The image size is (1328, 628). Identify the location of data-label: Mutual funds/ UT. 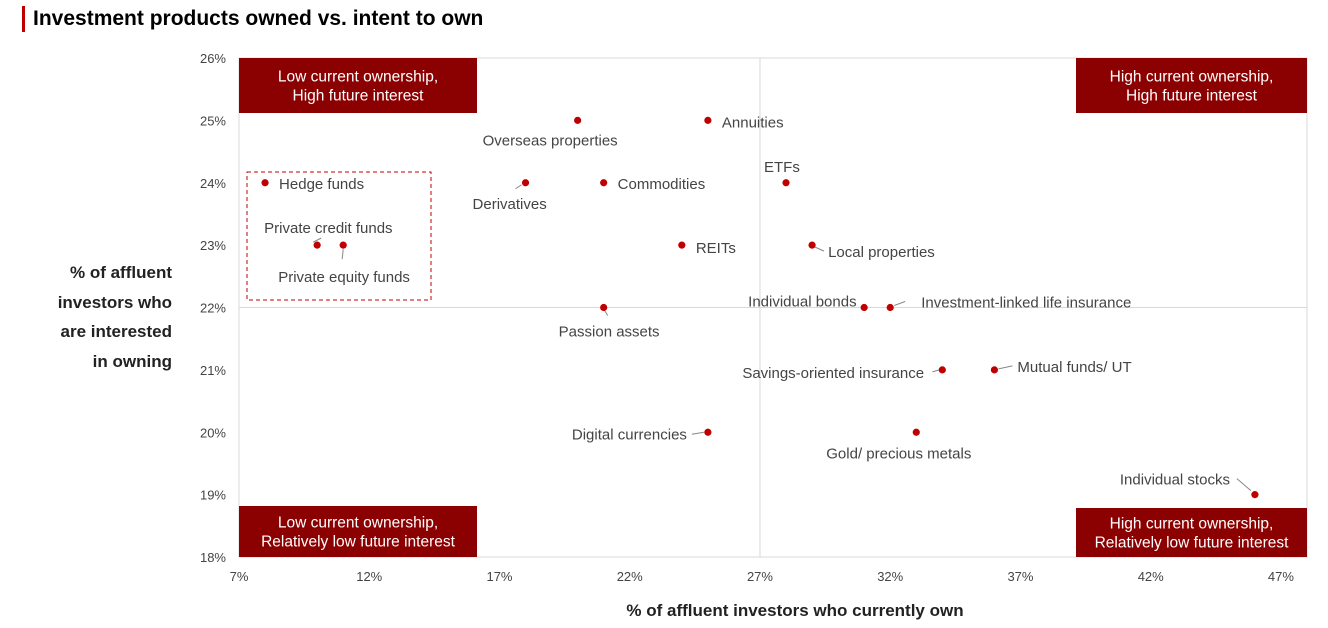
(1074, 367).